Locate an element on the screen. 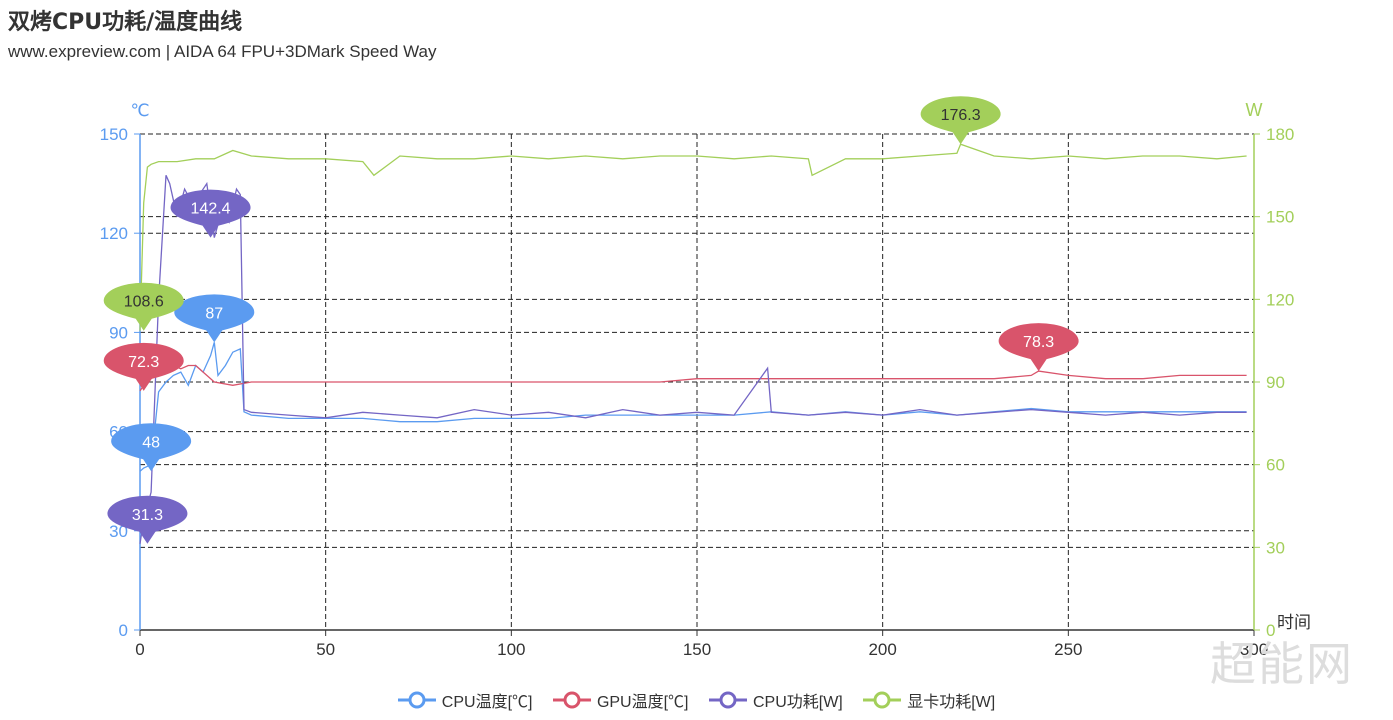 The image size is (1393, 720). legend-item-gpu-power: 显卡功耗[W] is located at coordinates (929, 700).